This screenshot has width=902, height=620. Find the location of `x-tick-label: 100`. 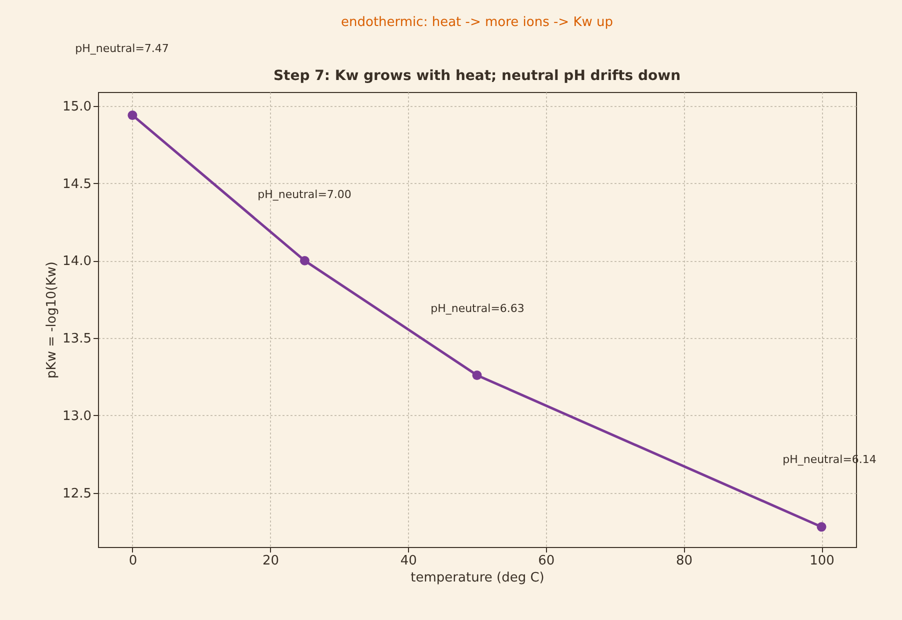

x-tick-label: 100 is located at coordinates (822, 561).